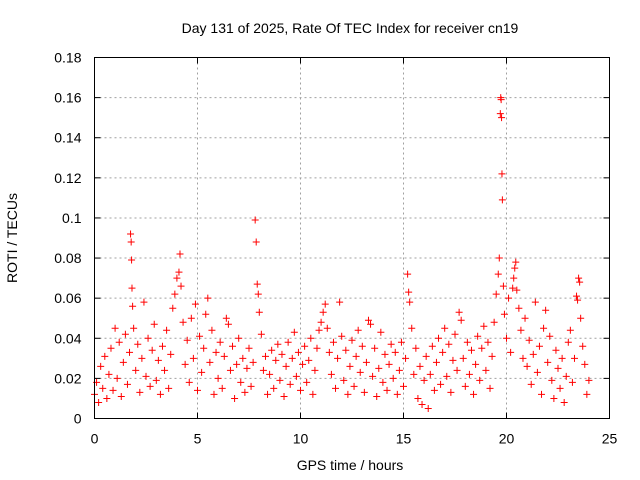 The height and width of the screenshot is (480, 640). What do you see at coordinates (198, 439) in the screenshot?
I see `x-tick-label: 5` at bounding box center [198, 439].